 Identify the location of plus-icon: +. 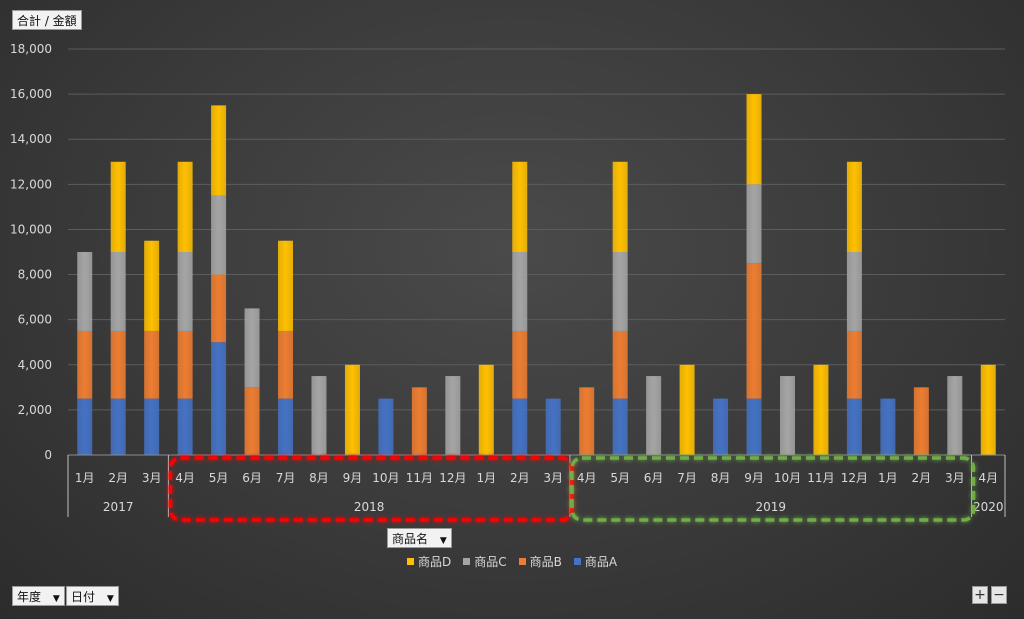
(980, 595).